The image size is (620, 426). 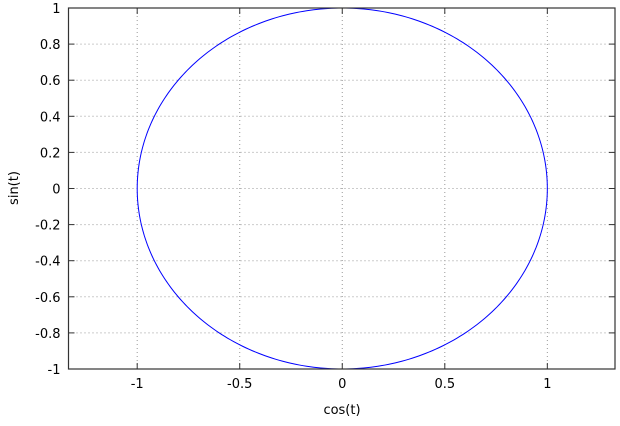 I want to click on y-tick-label: 0.8, so click(x=50, y=45).